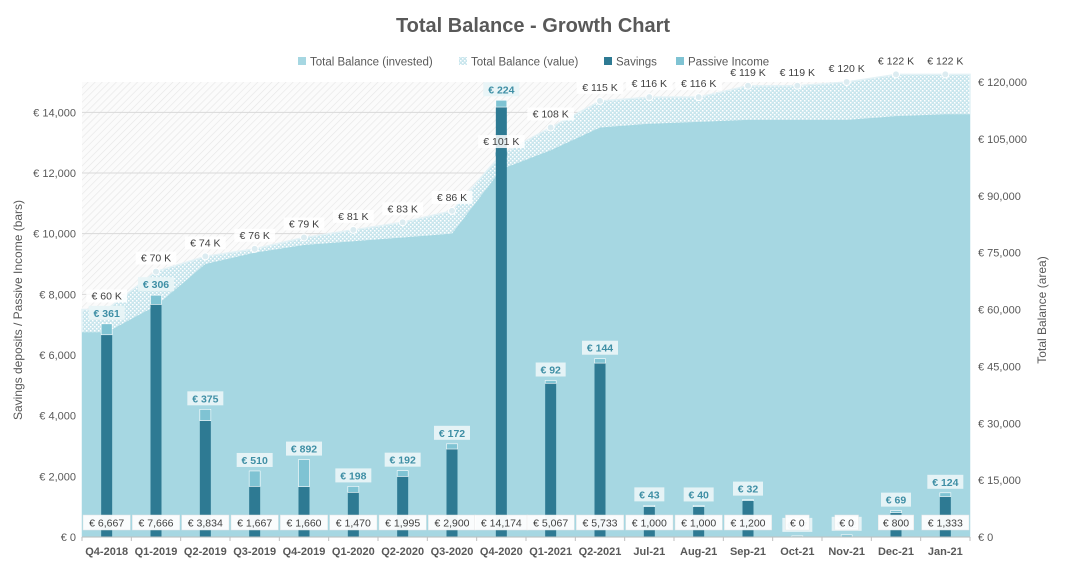 The height and width of the screenshot is (584, 1066). I want to click on balance-label: € 79 K, so click(304, 224).